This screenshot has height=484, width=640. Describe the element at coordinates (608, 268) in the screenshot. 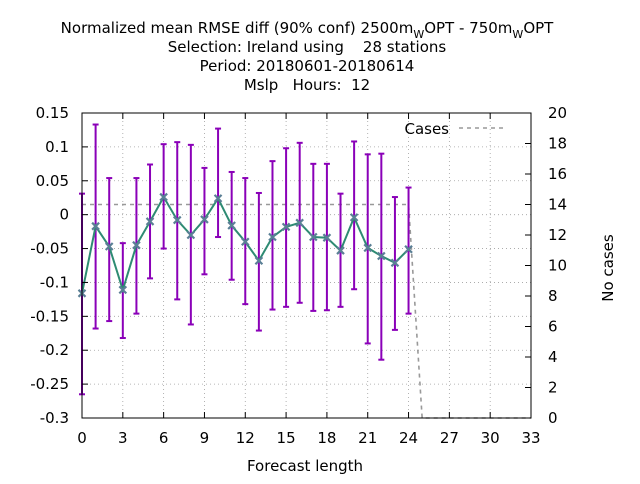

I see `y2-axis-label: No cases` at that location.